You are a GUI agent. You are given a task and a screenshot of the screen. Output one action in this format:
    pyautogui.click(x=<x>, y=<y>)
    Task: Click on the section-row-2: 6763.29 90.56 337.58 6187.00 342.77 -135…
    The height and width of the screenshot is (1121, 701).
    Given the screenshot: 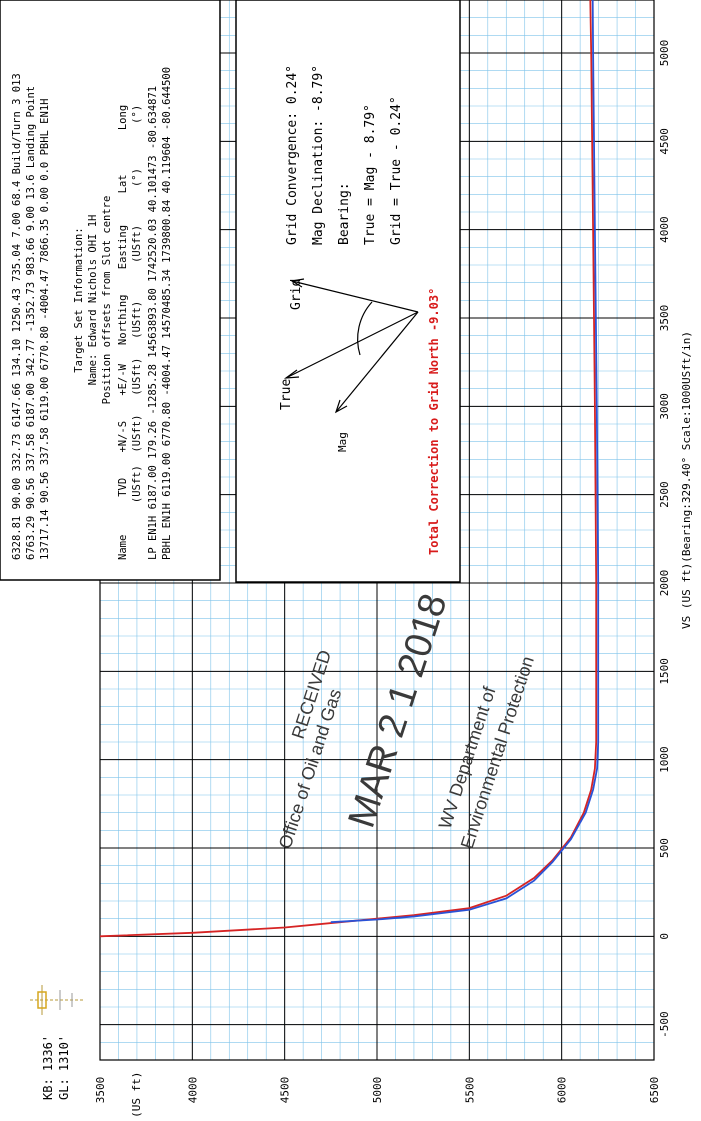 What is the action you would take?
    pyautogui.click(x=31, y=323)
    